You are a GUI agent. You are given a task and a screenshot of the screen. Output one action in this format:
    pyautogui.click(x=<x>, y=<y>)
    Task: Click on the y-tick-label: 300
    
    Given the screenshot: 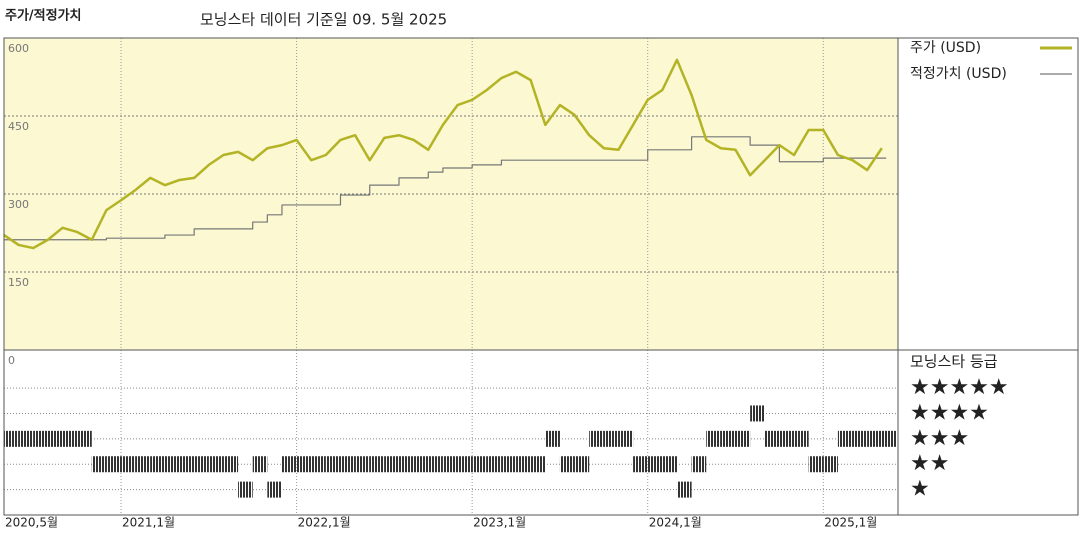 What is the action you would take?
    pyautogui.click(x=18, y=204)
    